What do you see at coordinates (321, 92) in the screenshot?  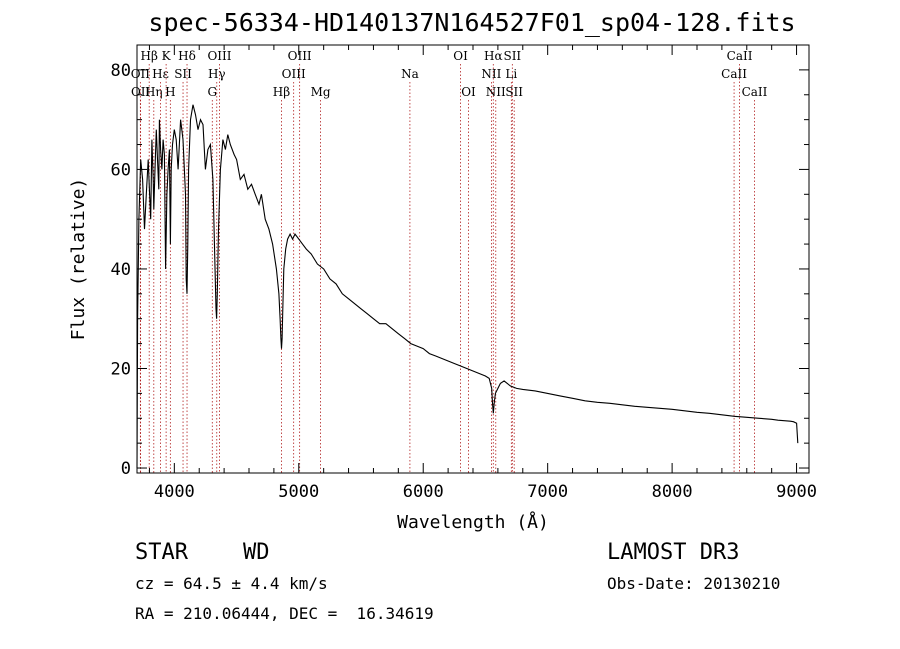 I see `line-marker-label: Mg` at bounding box center [321, 92].